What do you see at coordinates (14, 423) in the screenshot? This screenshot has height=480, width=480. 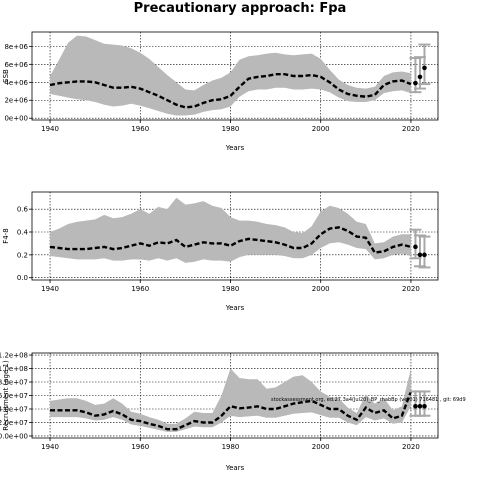 I see `recruitment-y-tick-label: 2.0e+07` at bounding box center [14, 423].